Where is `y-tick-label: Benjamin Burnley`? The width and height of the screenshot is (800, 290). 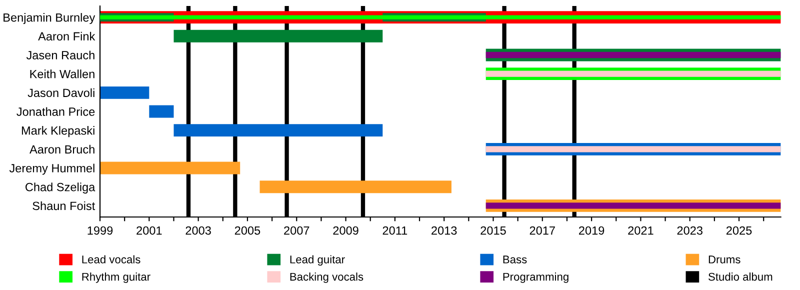 y-tick-label: Benjamin Burnley is located at coordinates (50, 18).